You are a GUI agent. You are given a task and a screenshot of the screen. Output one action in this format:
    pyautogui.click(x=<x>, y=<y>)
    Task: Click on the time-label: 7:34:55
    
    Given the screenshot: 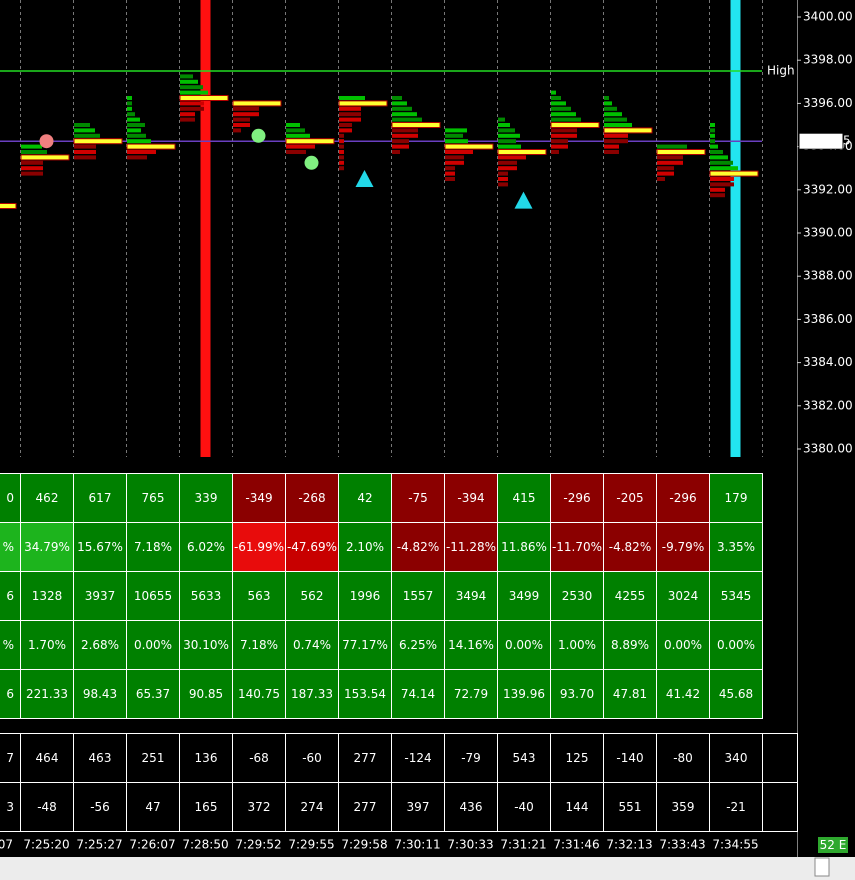 What is the action you would take?
    pyautogui.click(x=735, y=845)
    